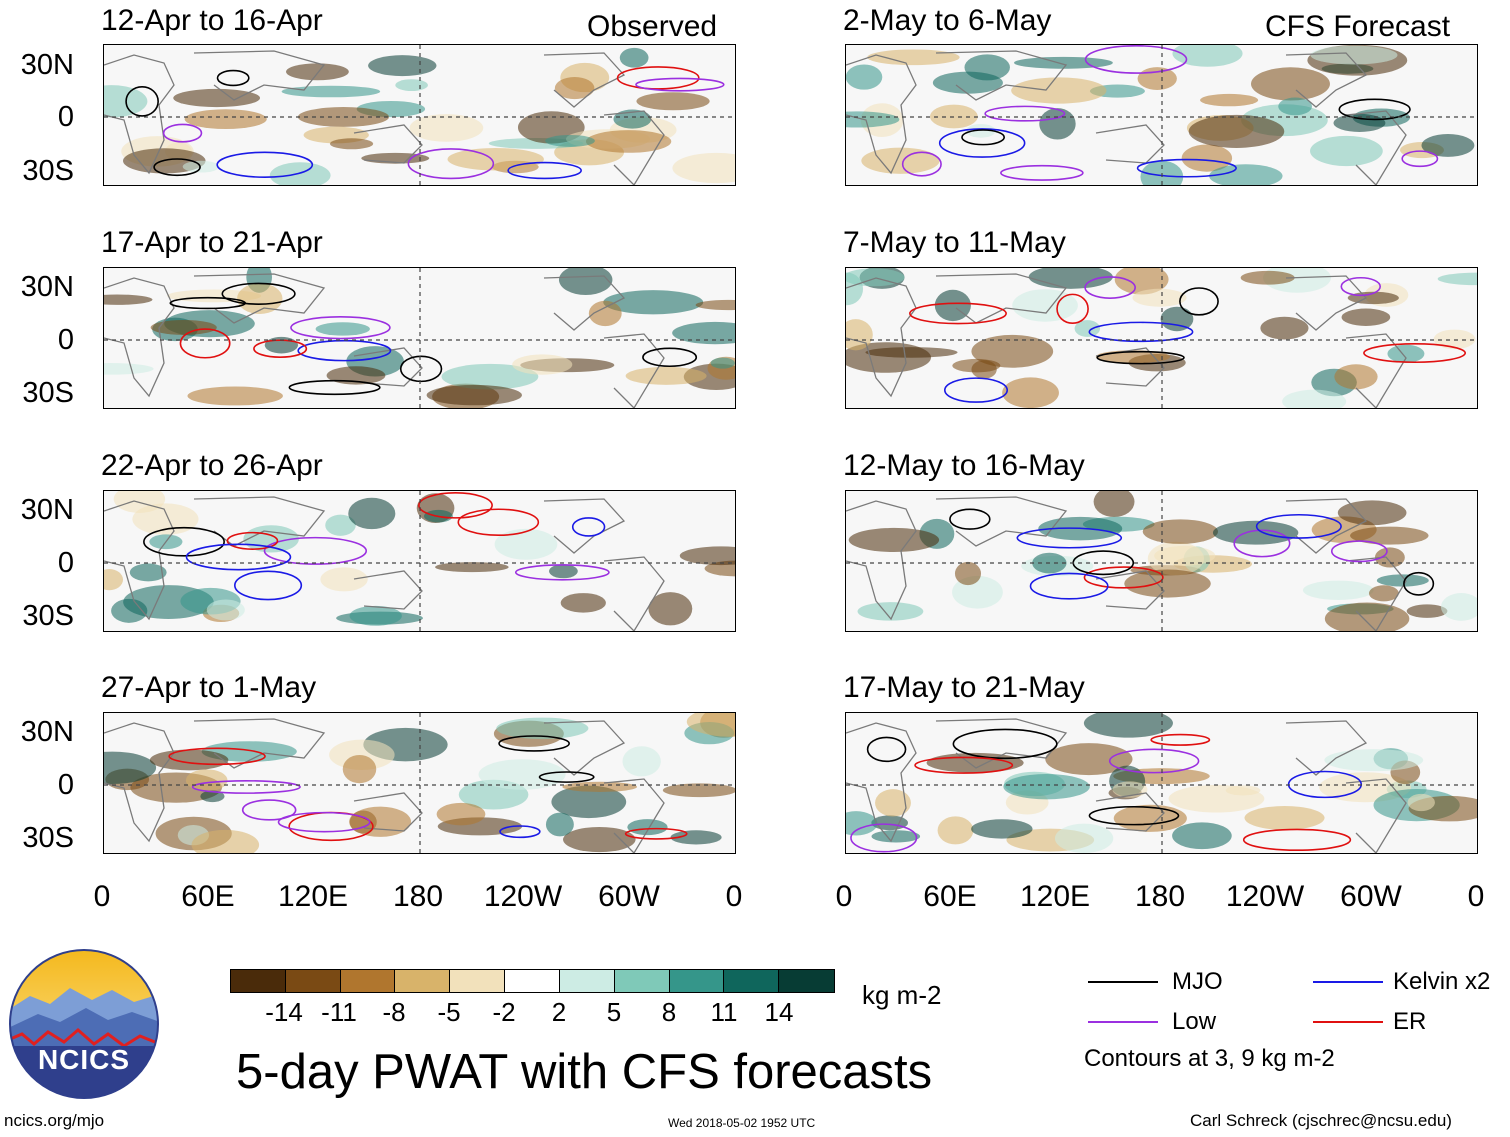  I want to click on colorbar-tick: 11, so click(724, 1012).